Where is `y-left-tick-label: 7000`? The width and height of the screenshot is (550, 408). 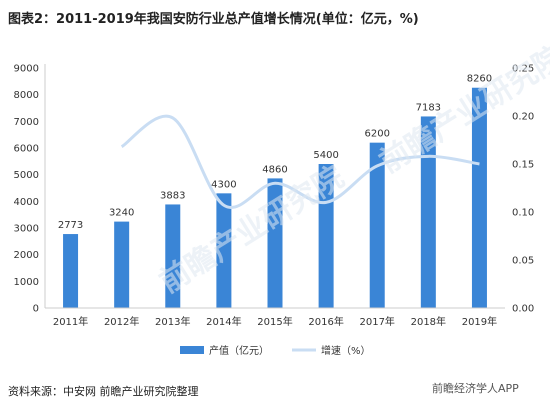 y-left-tick-label: 7000 is located at coordinates (26, 122).